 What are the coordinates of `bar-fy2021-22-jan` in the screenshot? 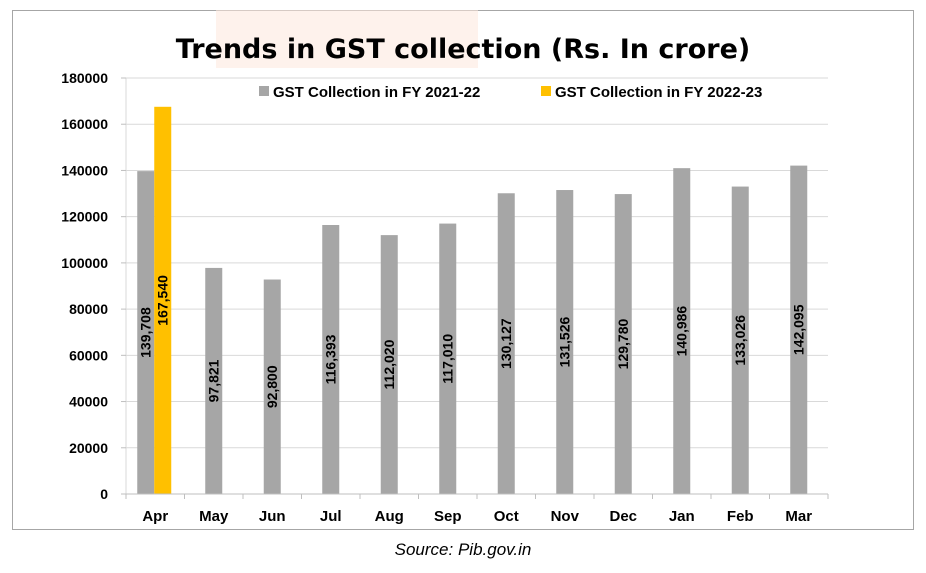 It's located at (682, 331).